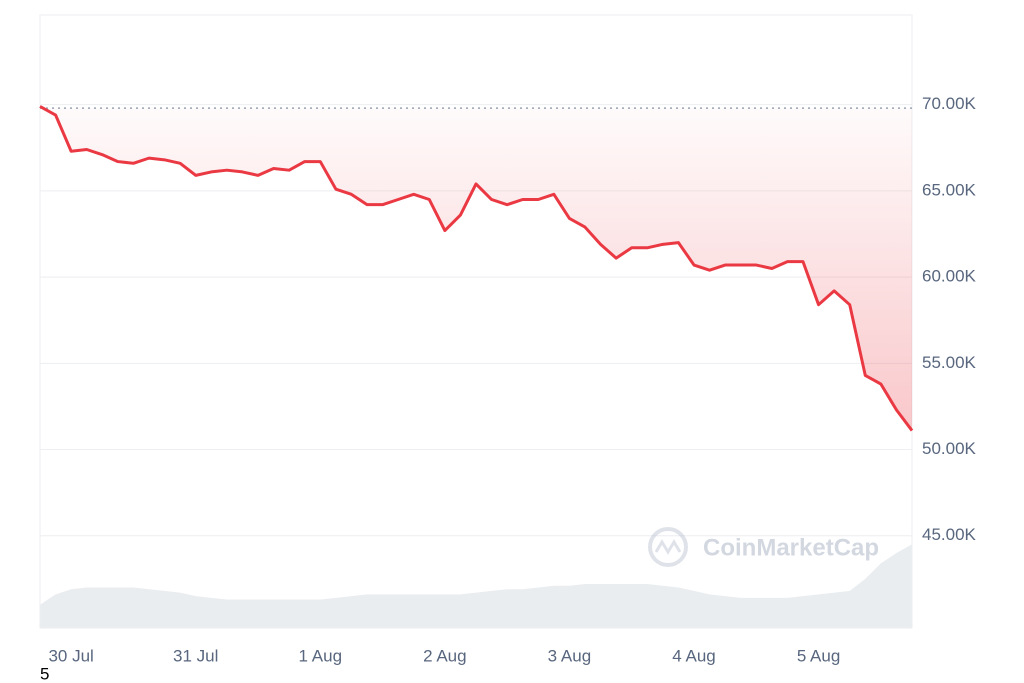 This screenshot has height=683, width=1024. Describe the element at coordinates (949, 448) in the screenshot. I see `y-tick-label: 50.00K` at that location.